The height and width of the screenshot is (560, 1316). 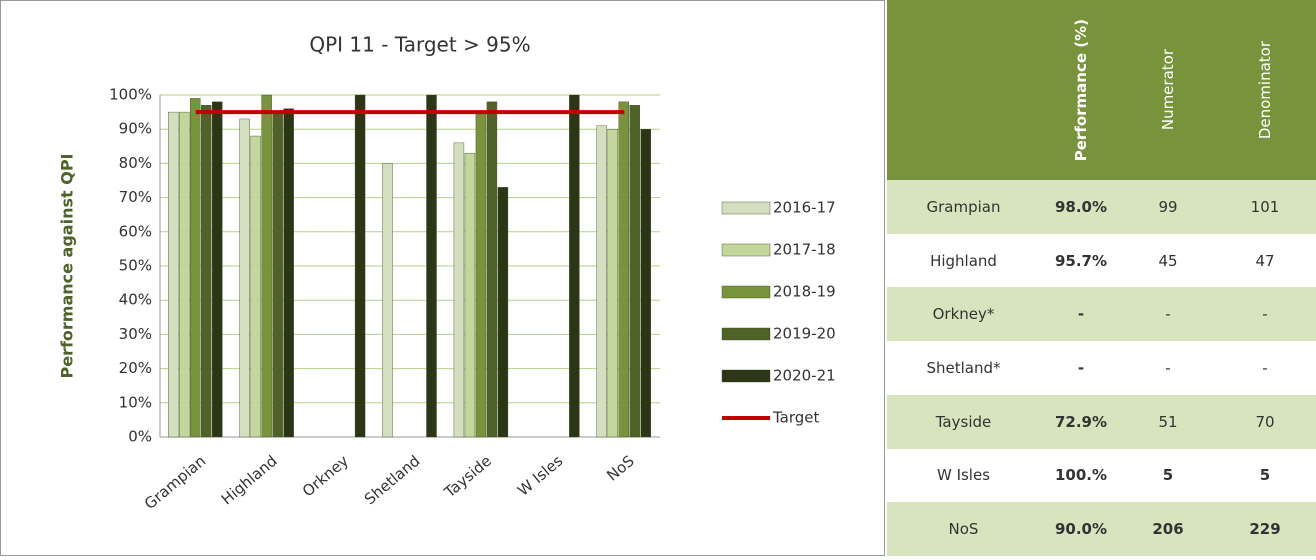 I want to click on table-cell-text: 206, so click(x=1168, y=529).